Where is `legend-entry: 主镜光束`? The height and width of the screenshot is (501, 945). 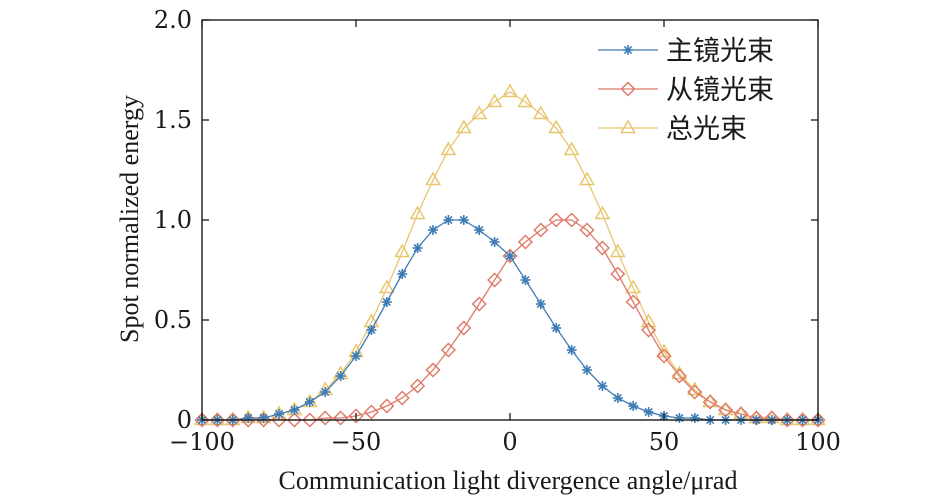
legend-entry: 主镜光束 is located at coordinates (686, 51).